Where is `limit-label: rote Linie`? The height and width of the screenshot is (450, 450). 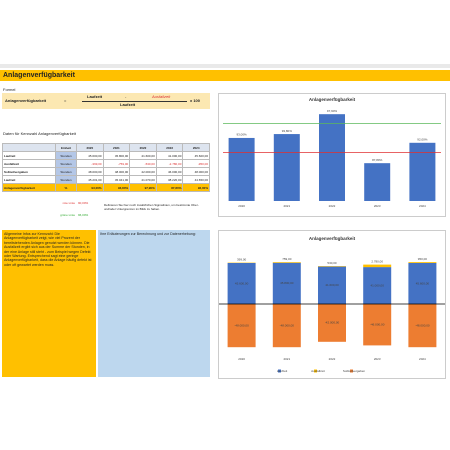
limit-label: rote Linie is located at coordinates (68, 203).